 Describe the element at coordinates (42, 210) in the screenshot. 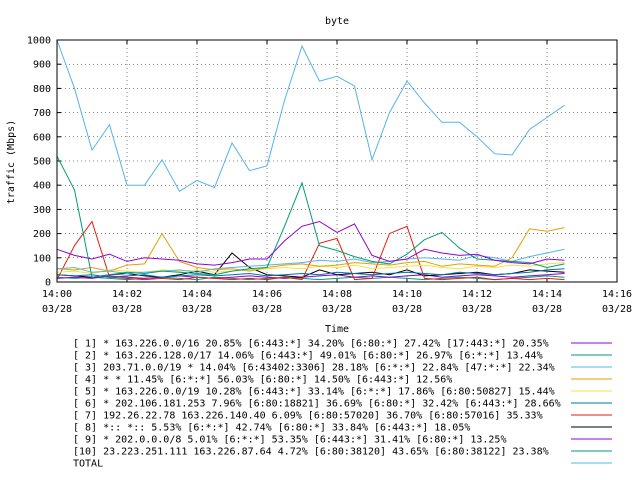

I see `y-tick-label: 300` at that location.